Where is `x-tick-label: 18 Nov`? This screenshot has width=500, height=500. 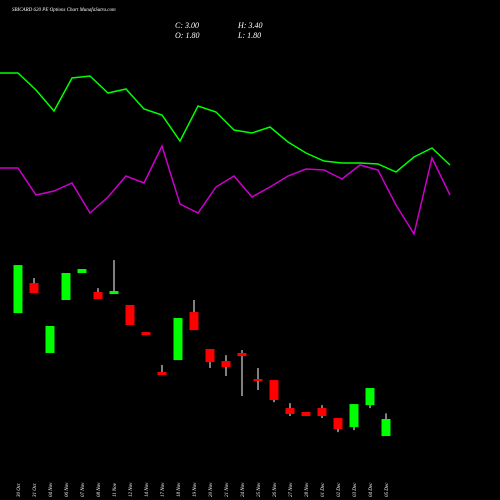 x-tick-label: 18 Nov is located at coordinates (179, 489).